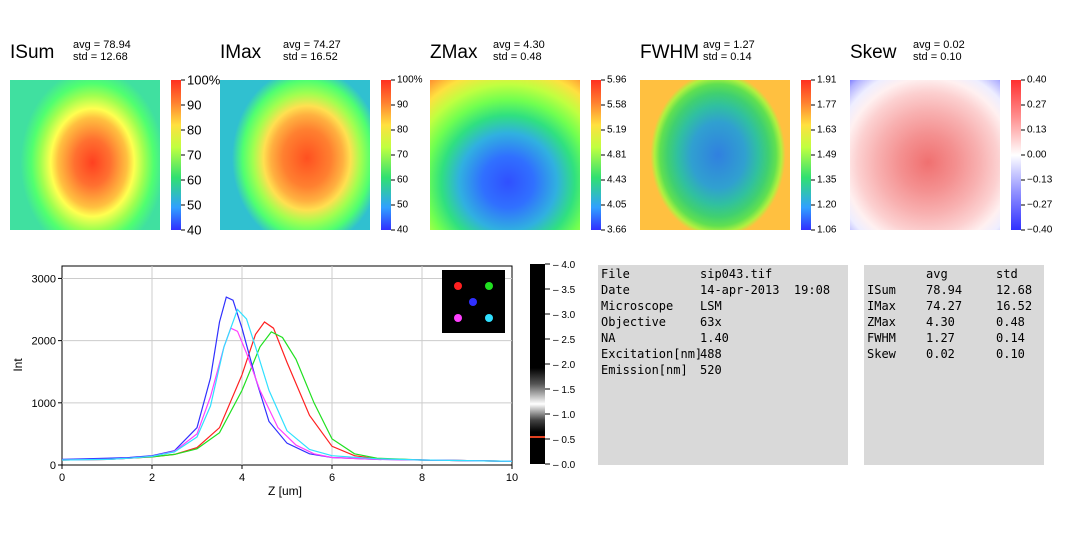 This screenshot has width=1080, height=550. Describe the element at coordinates (564, 365) in the screenshot. I see `scale-tick-label: – 2.0` at that location.